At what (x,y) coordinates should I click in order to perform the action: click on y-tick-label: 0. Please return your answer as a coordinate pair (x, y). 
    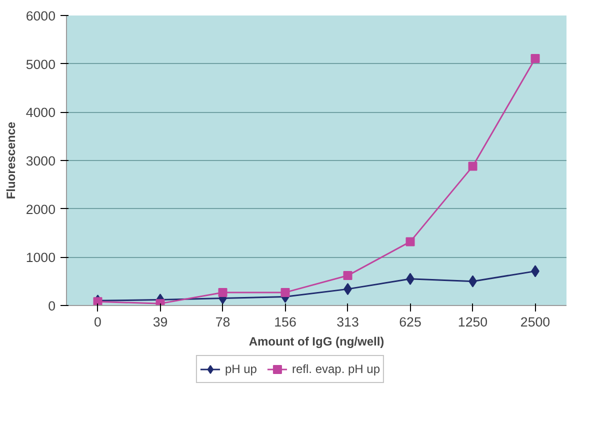
    Looking at the image, I should click on (52, 306).